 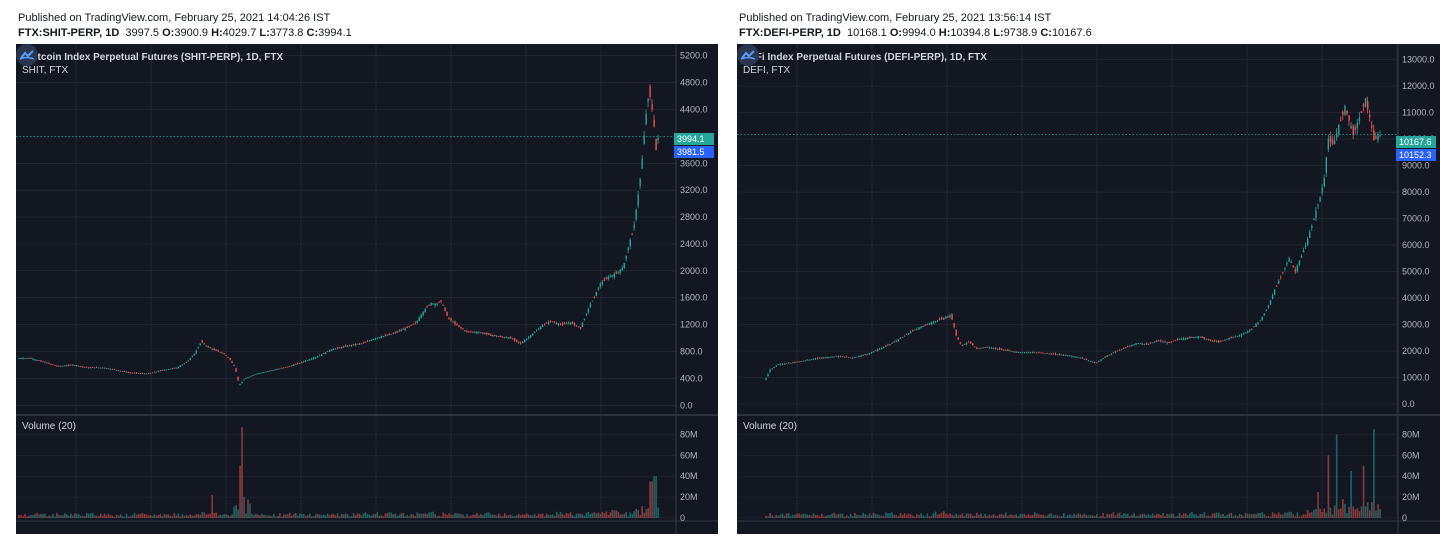 I want to click on volume-tick-label: 60M, so click(x=689, y=455).